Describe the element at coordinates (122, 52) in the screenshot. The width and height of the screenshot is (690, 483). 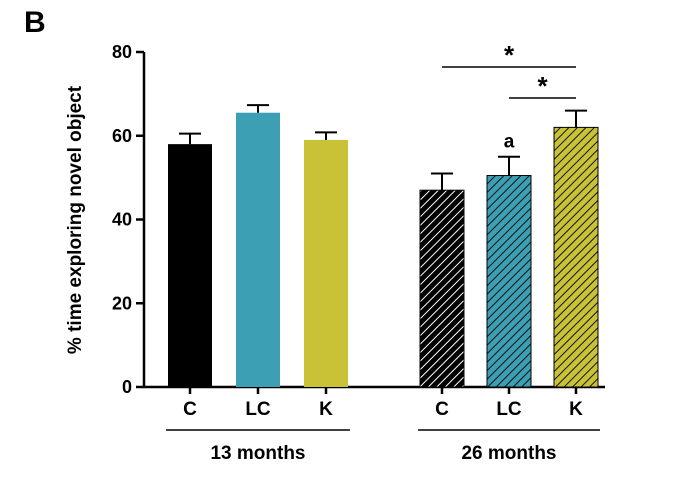
I see `y-tick-label: 80` at that location.